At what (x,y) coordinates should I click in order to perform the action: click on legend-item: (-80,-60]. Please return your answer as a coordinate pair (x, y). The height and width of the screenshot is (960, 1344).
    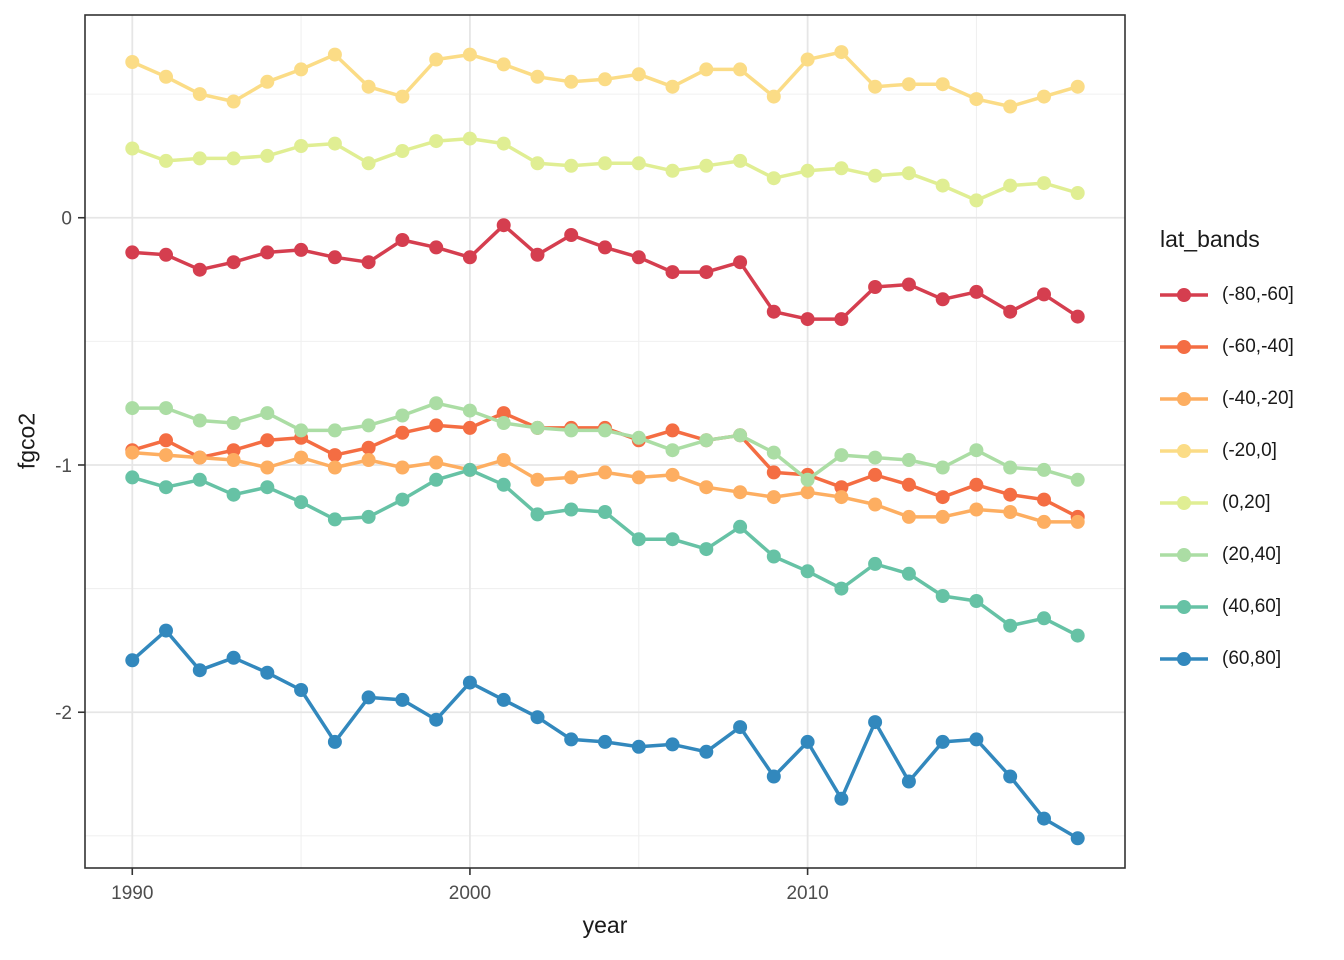
    Looking at the image, I should click on (1251, 295).